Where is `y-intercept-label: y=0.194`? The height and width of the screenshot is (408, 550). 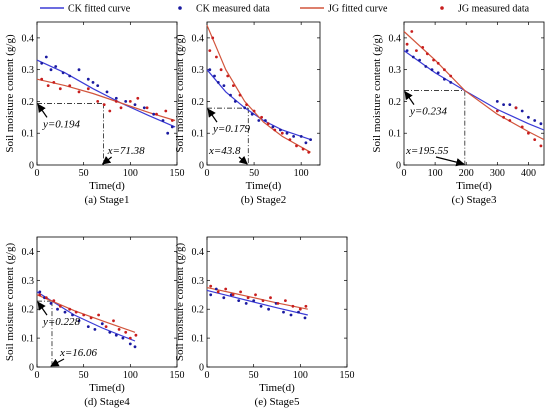
y-intercept-label: y=0.194 is located at coordinates (61, 124).